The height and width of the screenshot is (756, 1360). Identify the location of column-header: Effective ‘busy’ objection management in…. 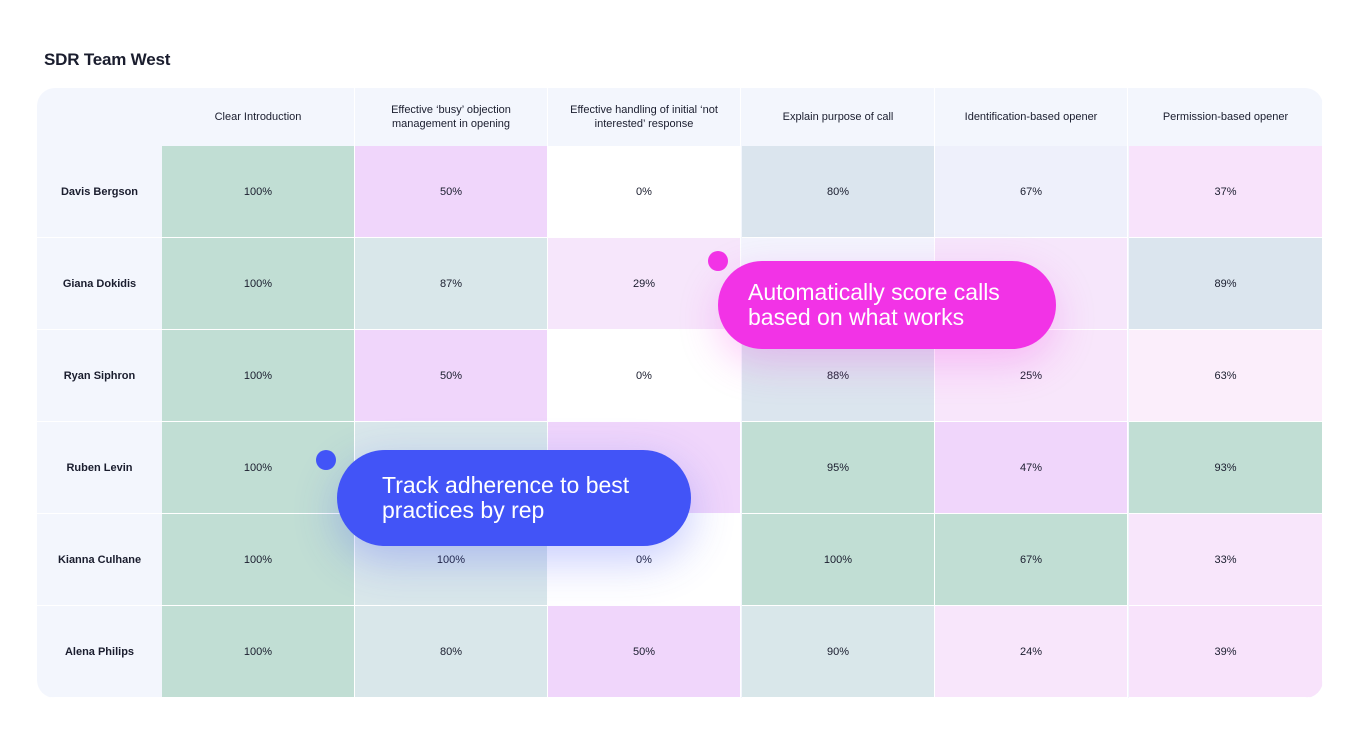
(451, 117).